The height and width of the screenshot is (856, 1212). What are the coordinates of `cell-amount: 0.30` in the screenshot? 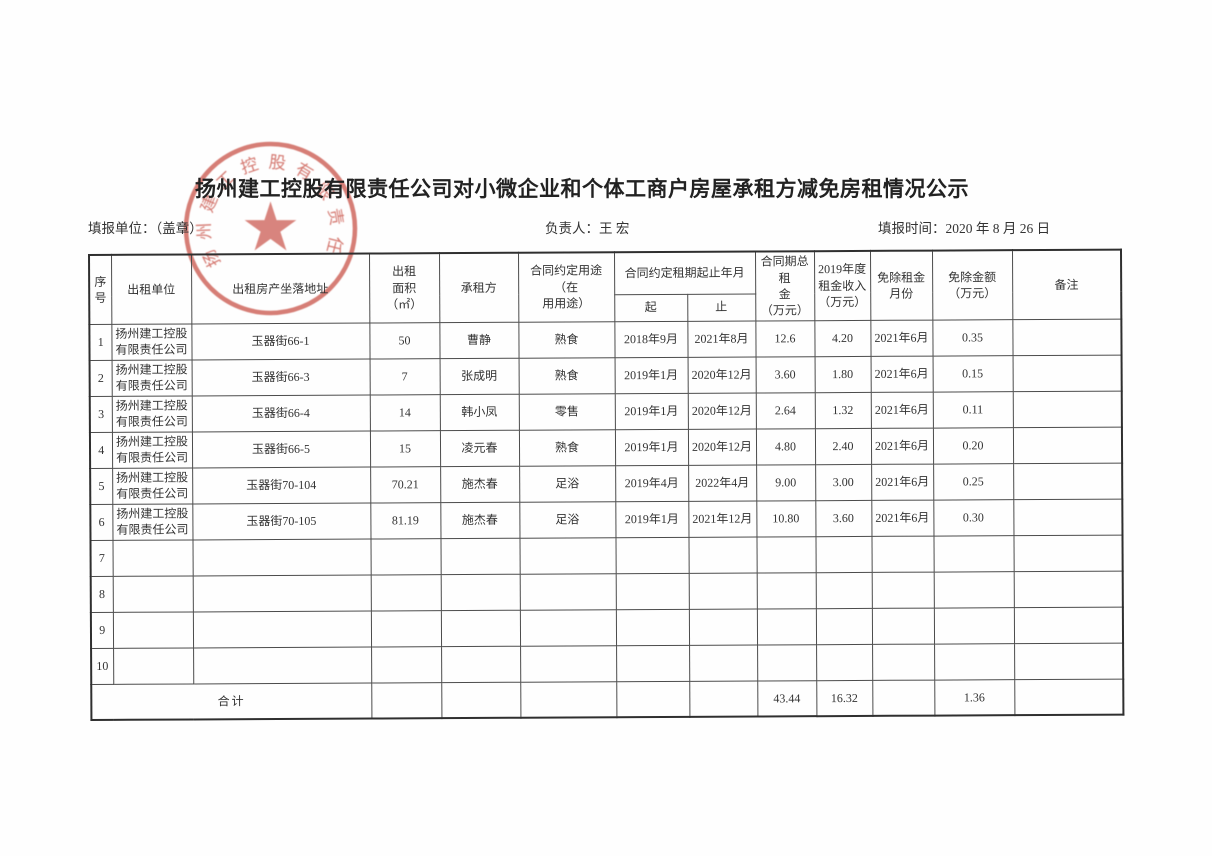 It's located at (973, 517).